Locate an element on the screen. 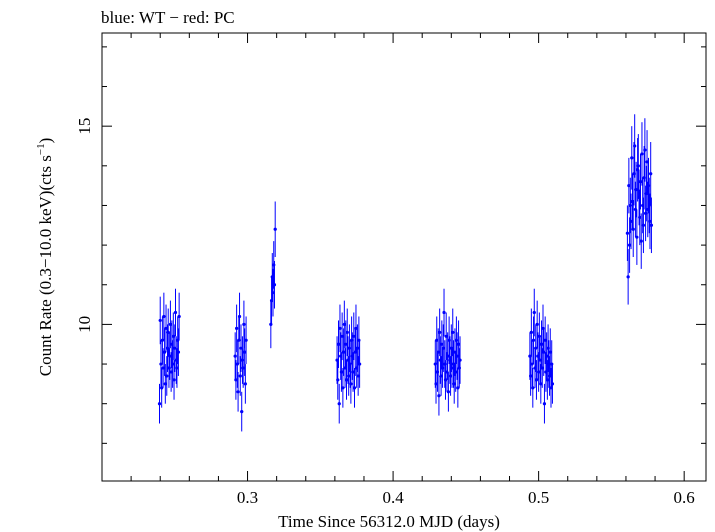  x-tick-label: 0.4 is located at coordinates (393, 497).